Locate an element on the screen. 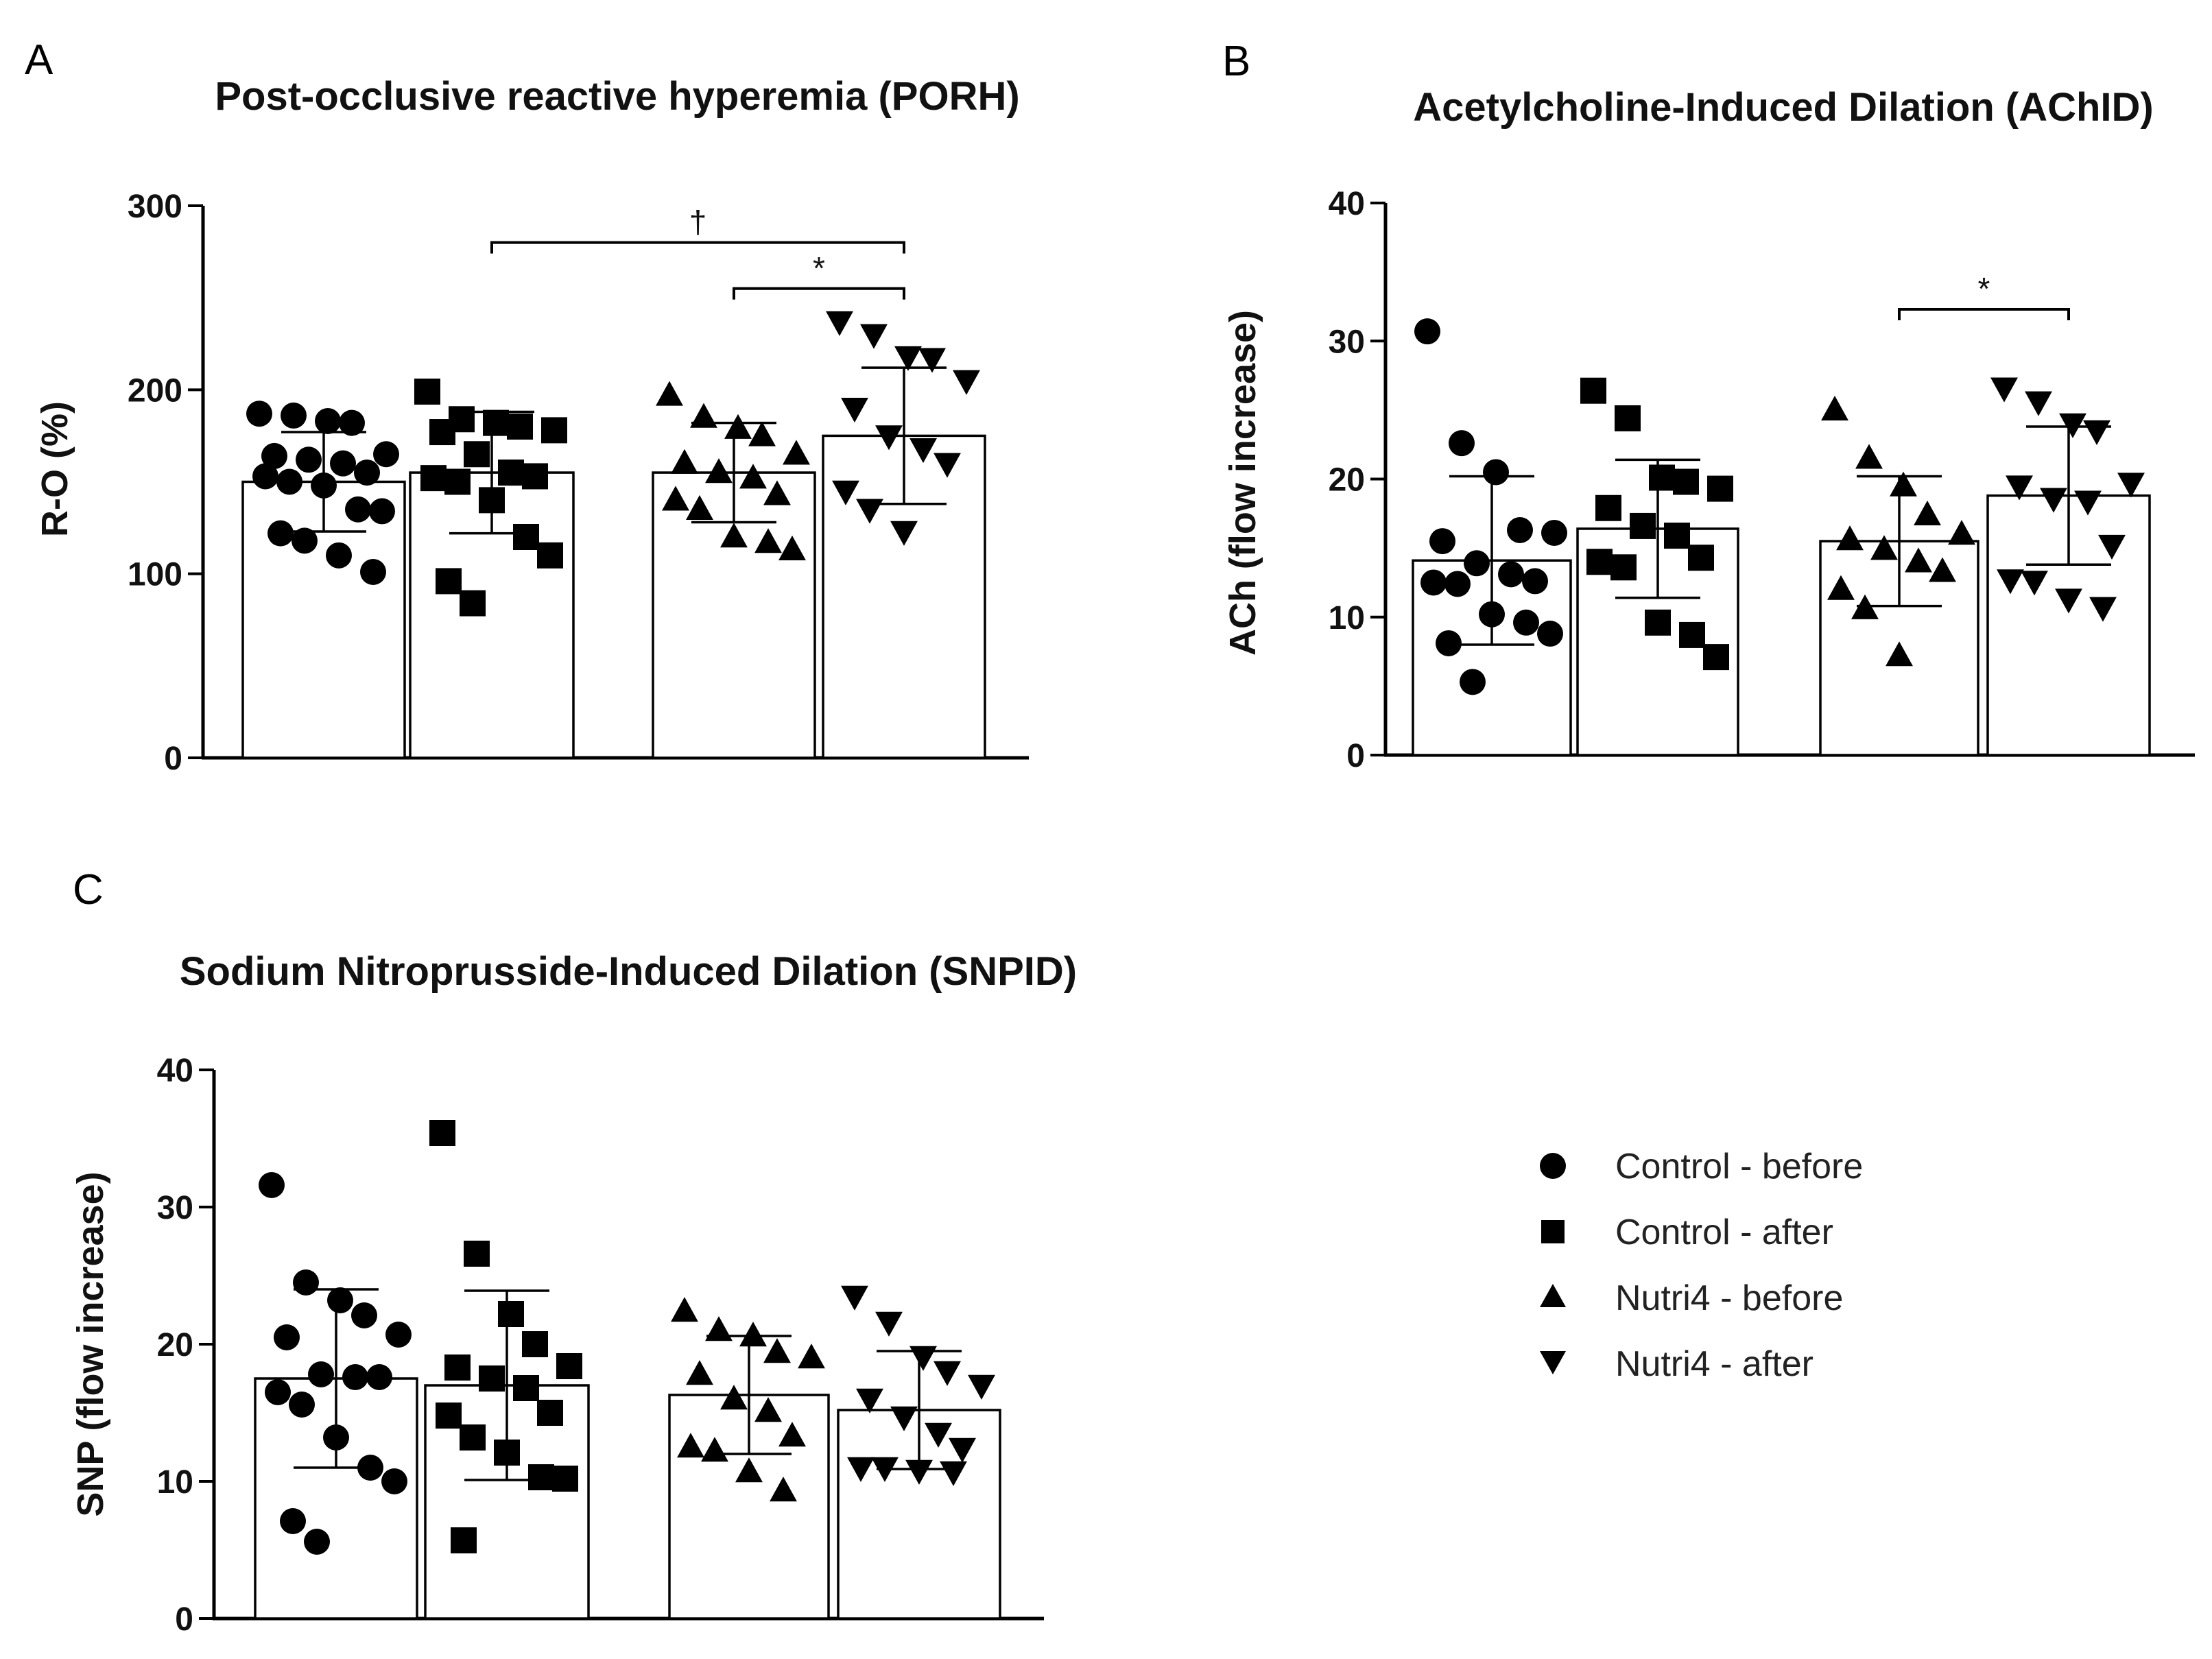  triangle-down-marker-icon is located at coordinates (1553, 1362).